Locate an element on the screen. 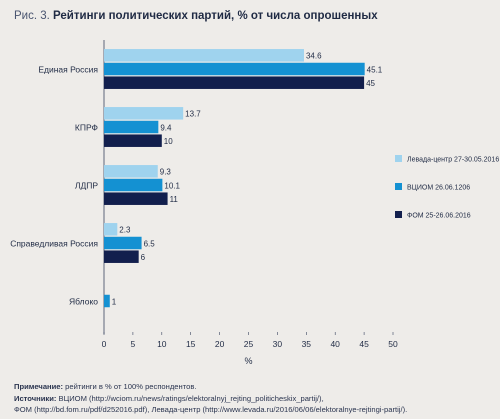 This screenshot has height=419, width=500. legend-label-0: Левада-центр 27-30.05.2016 is located at coordinates (453, 160).